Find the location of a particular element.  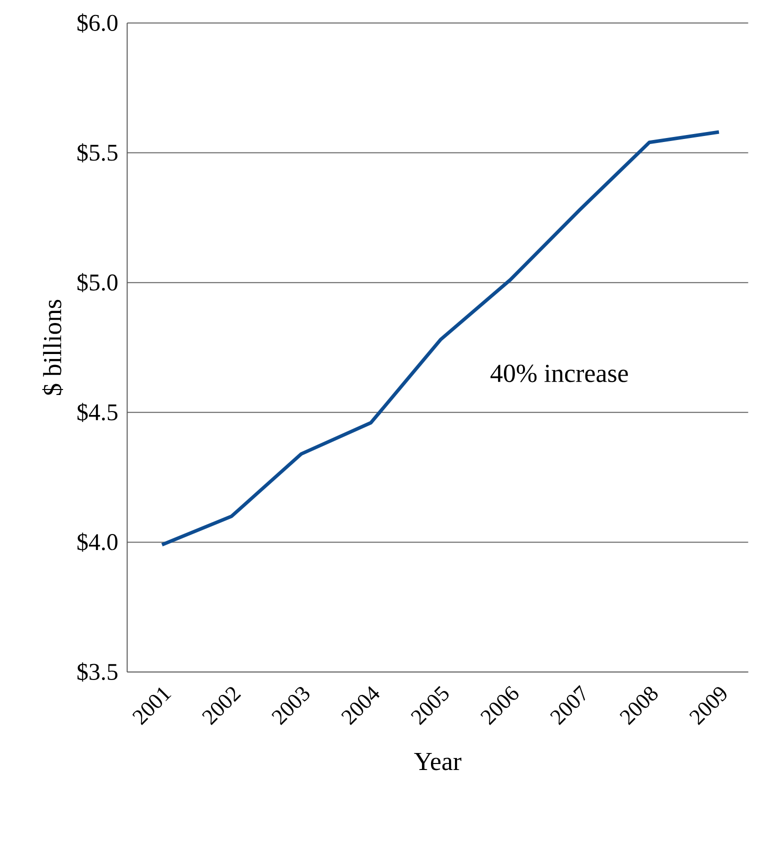

annotation: 40% increase is located at coordinates (559, 373).